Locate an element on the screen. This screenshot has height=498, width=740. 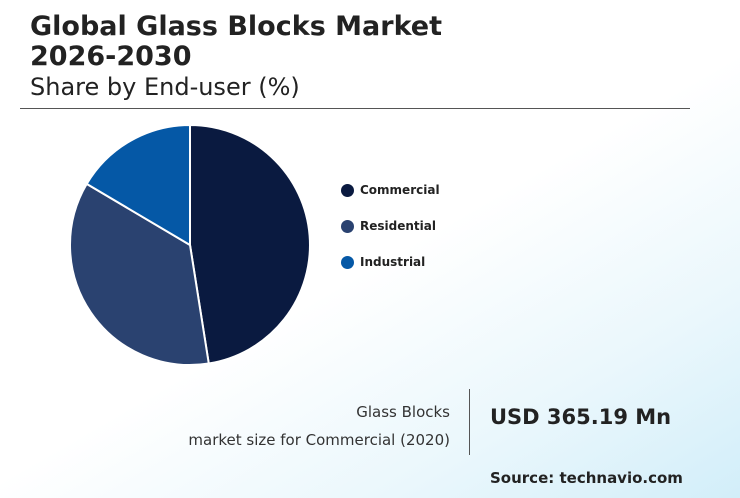
header-divider is located at coordinates (355, 108).